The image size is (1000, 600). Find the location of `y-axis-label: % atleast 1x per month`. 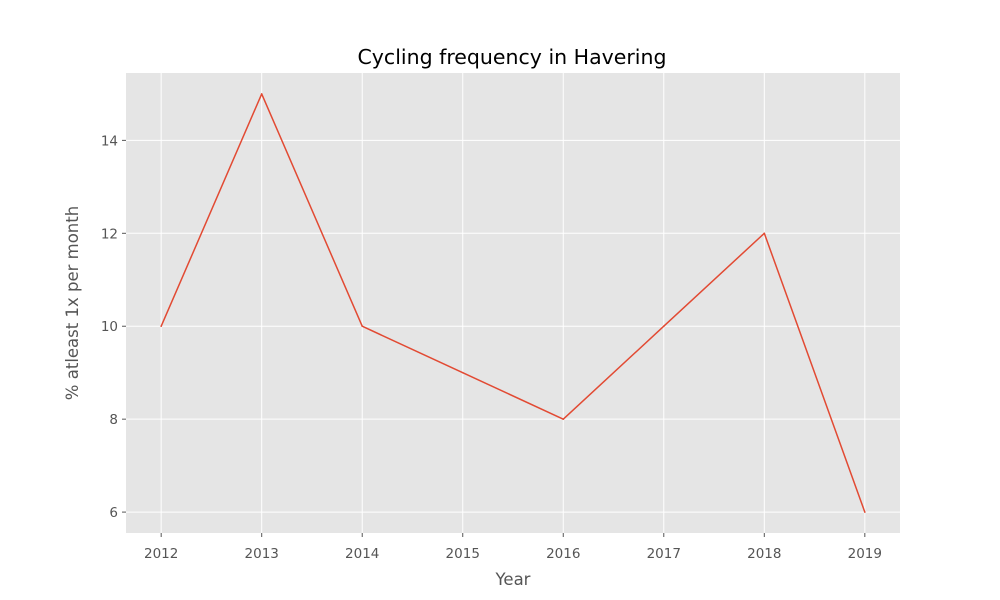

y-axis-label: % atleast 1x per month is located at coordinates (72, 303).